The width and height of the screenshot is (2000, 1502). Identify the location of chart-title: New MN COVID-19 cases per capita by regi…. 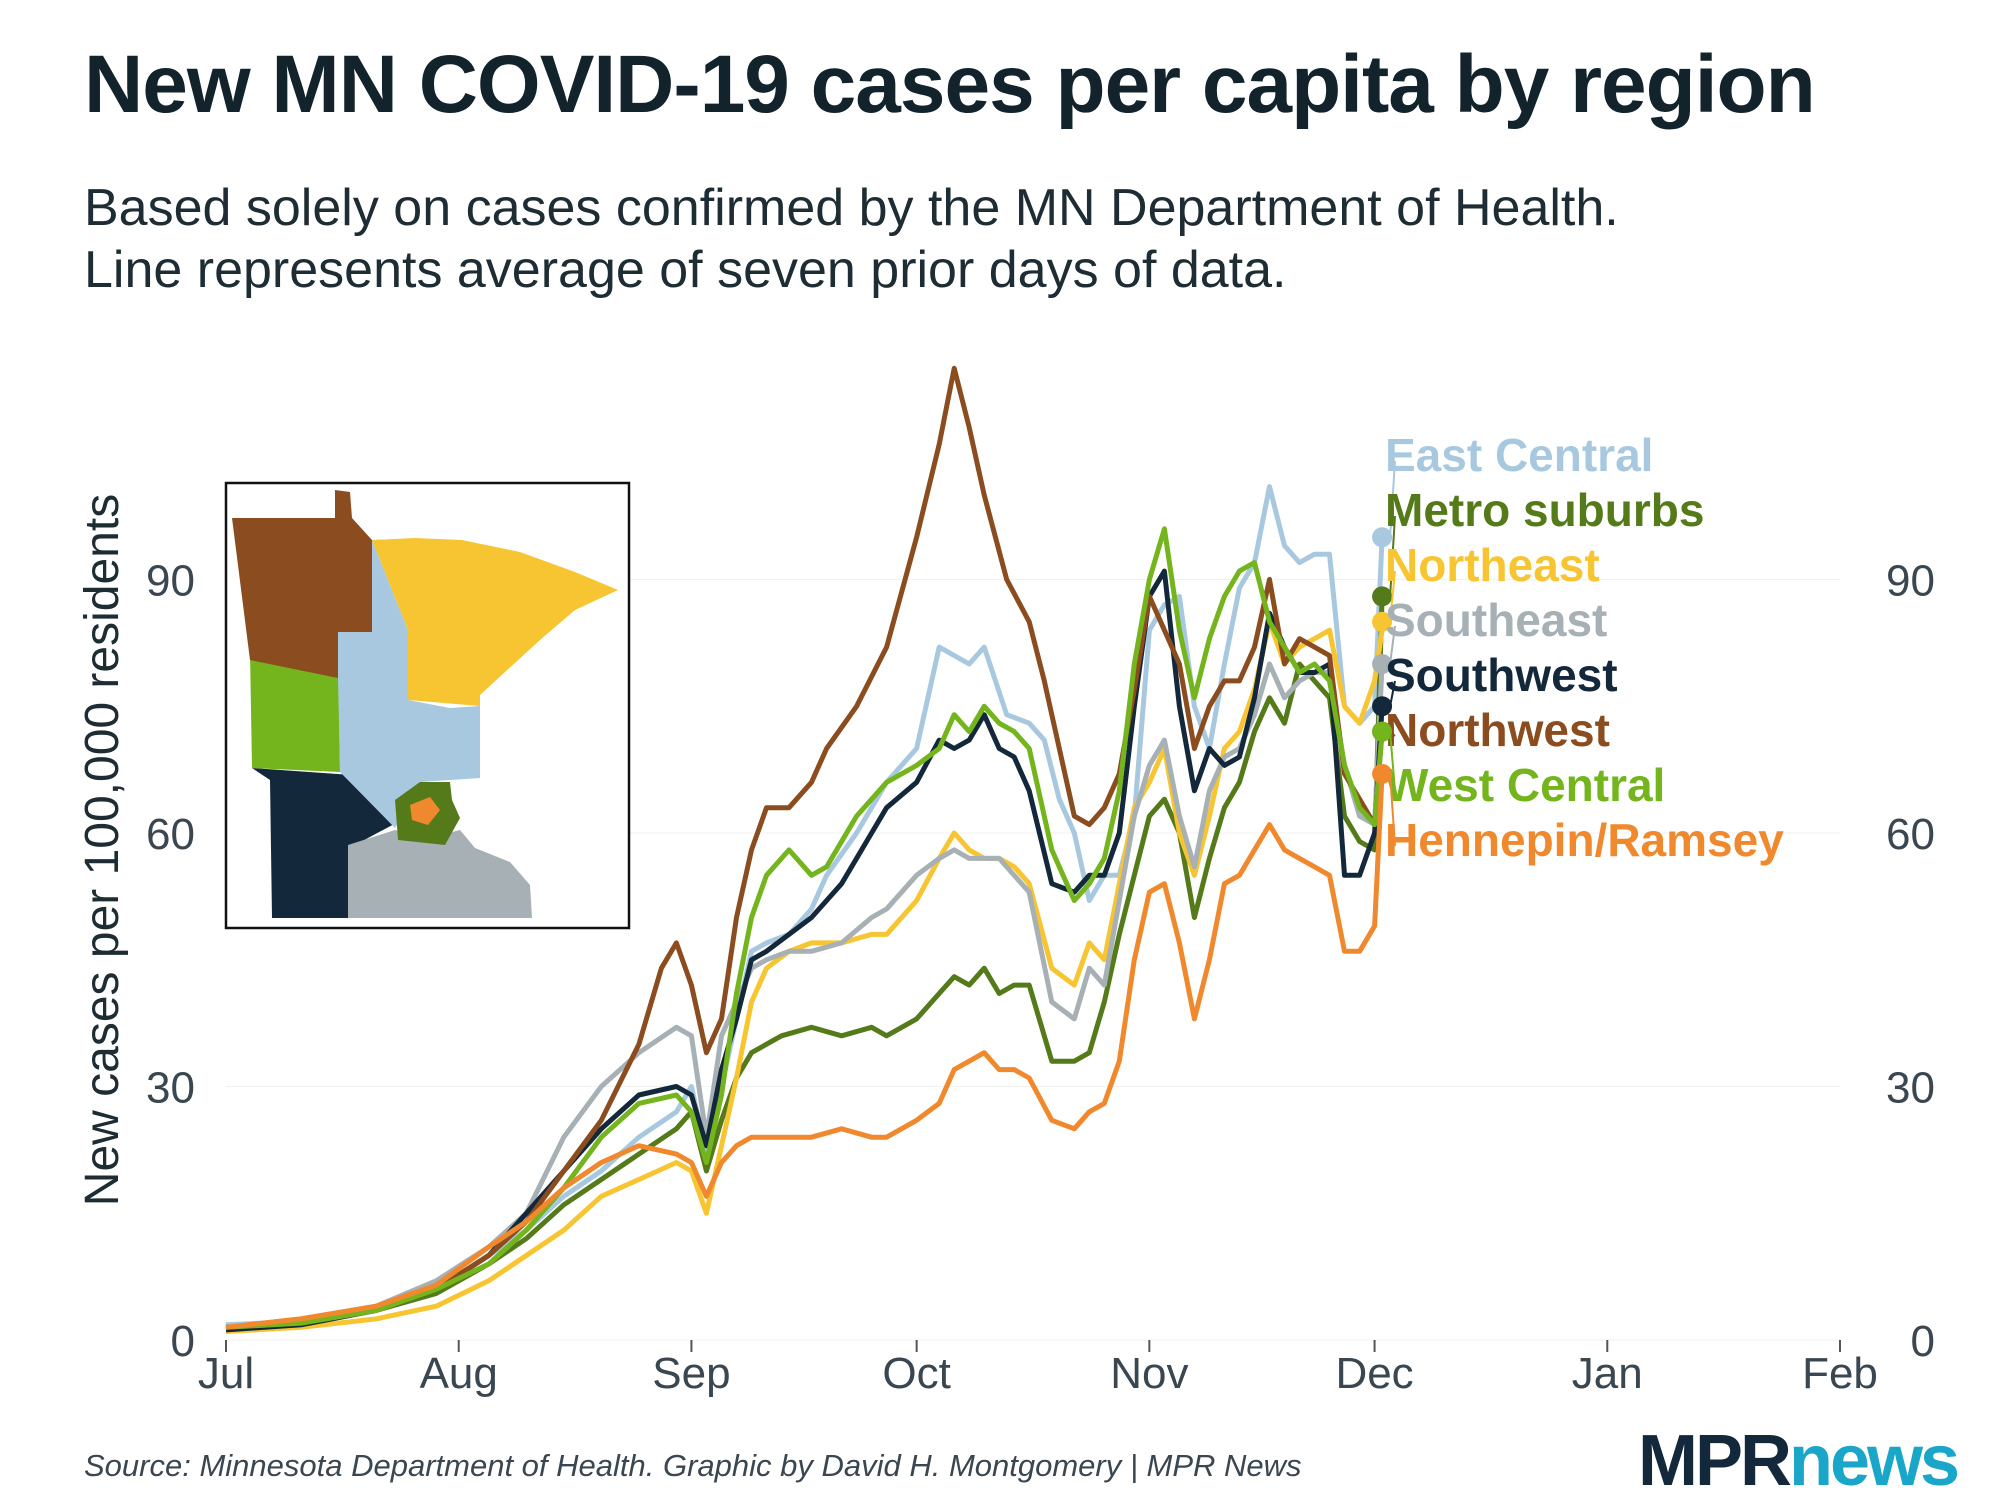
(950, 84).